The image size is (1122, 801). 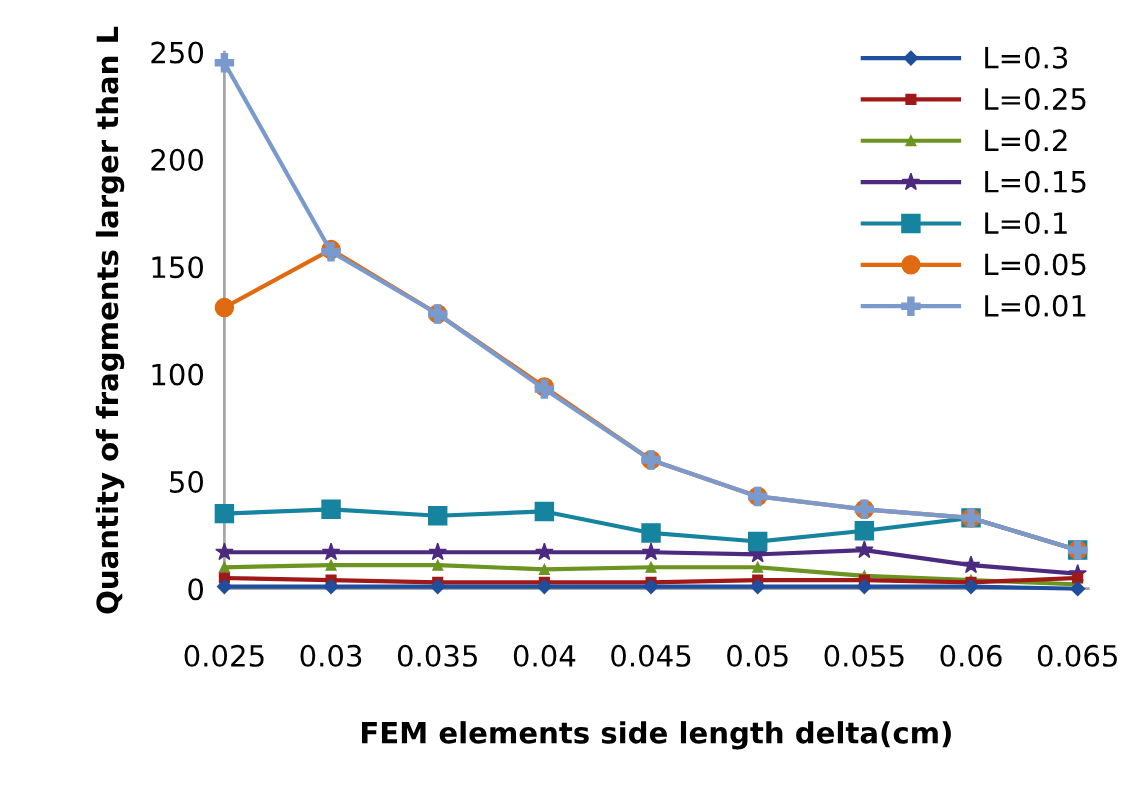 What do you see at coordinates (1026, 223) in the screenshot?
I see `legend-label: L=0.1` at bounding box center [1026, 223].